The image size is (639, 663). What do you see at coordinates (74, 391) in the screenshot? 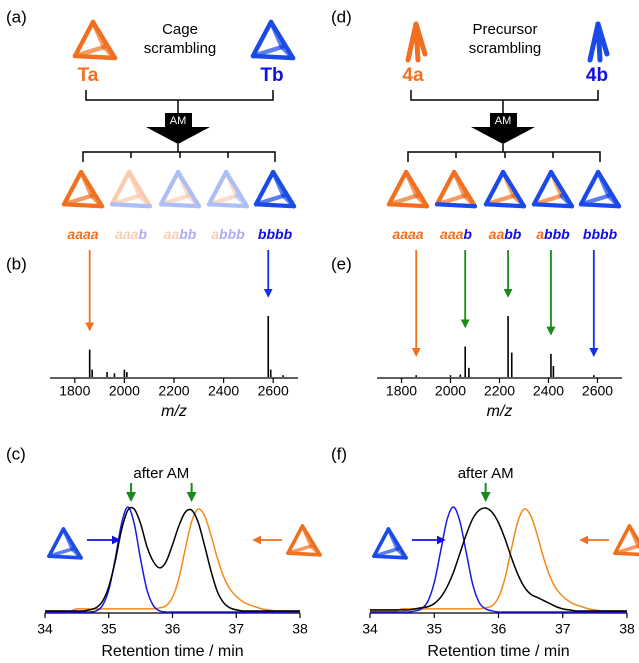
I see `x-tick-label: 1800` at bounding box center [74, 391].